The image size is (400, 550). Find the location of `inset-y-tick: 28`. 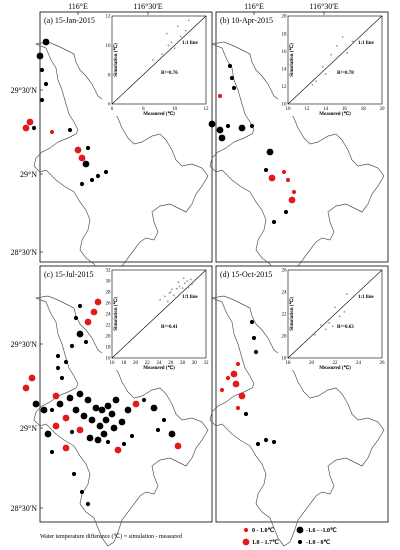

inset-y-tick: 28 is located at coordinates (109, 293).